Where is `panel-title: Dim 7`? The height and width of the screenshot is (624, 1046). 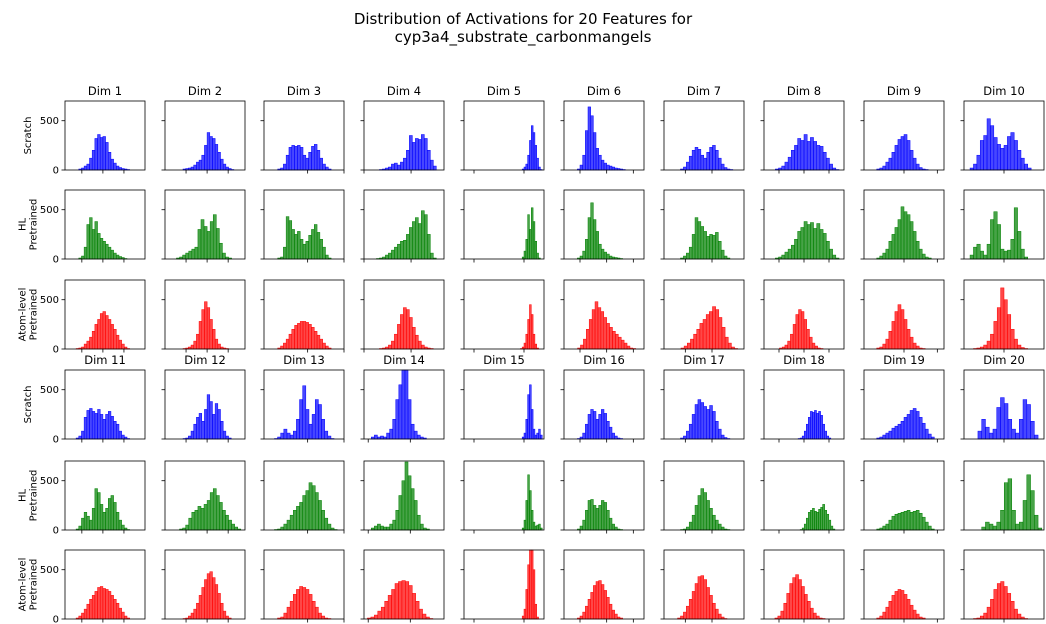
panel-title: Dim 7 is located at coordinates (704, 91).